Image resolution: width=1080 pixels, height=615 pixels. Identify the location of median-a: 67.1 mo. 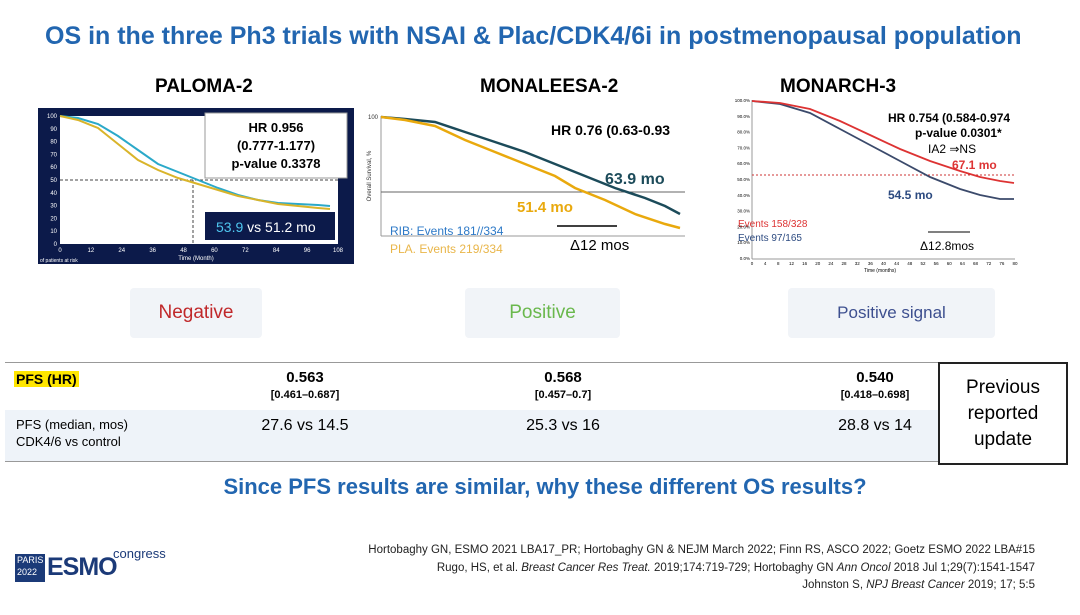
(974, 165).